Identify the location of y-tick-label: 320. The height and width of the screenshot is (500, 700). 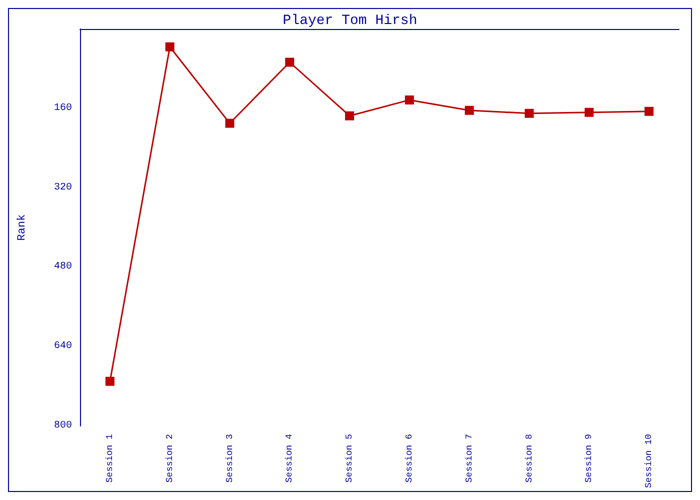
(63, 188).